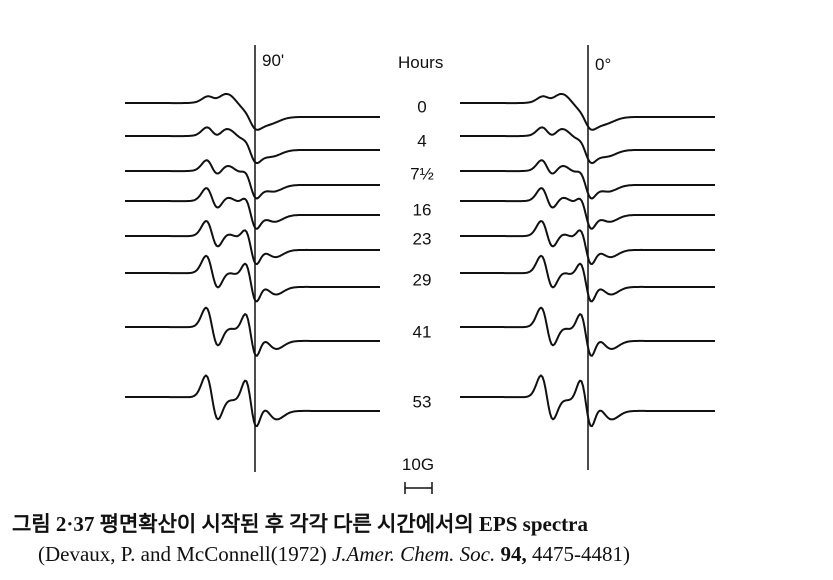 Image resolution: width=833 pixels, height=580 pixels. Describe the element at coordinates (511, 554) in the screenshot. I see `caption-volume: 94,` at that location.